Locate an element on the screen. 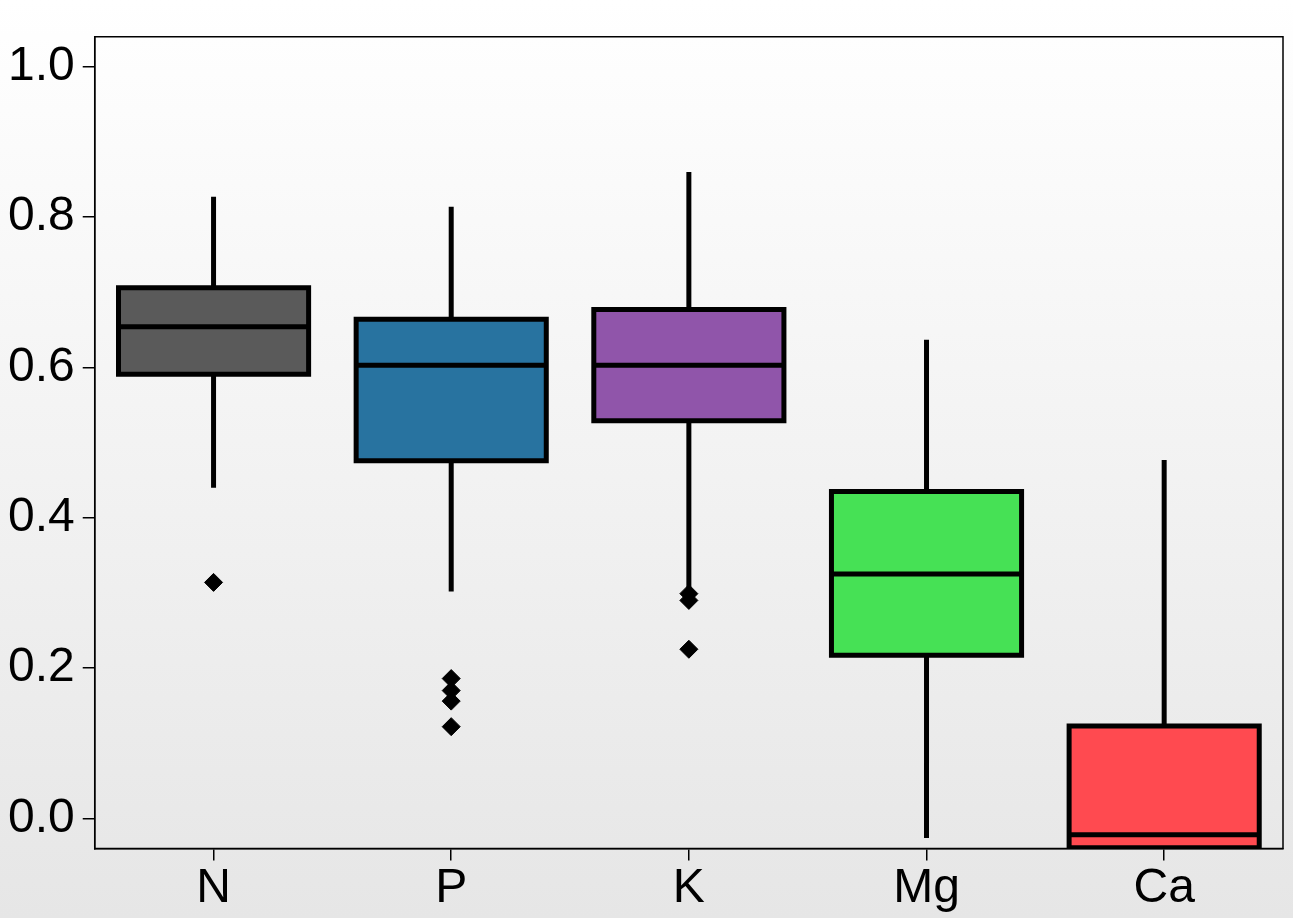  y-tick-label: 0.2 is located at coordinates (41, 665).